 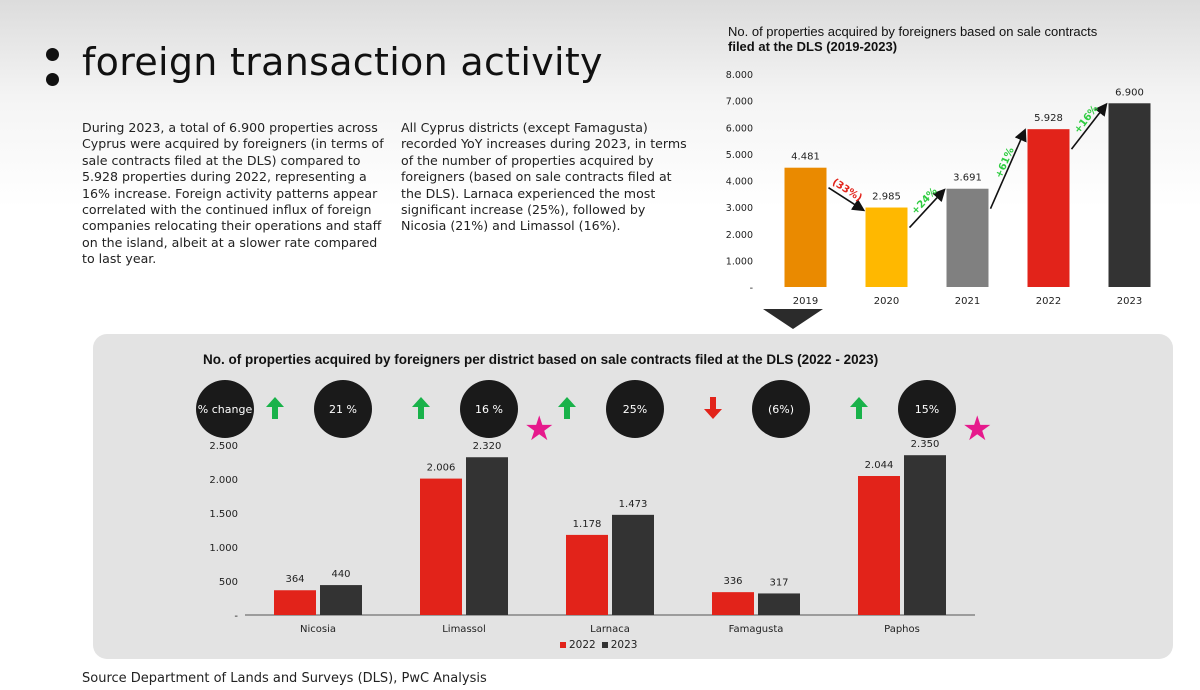 What do you see at coordinates (619, 645) in the screenshot?
I see `legend-2023: 2023` at bounding box center [619, 645].